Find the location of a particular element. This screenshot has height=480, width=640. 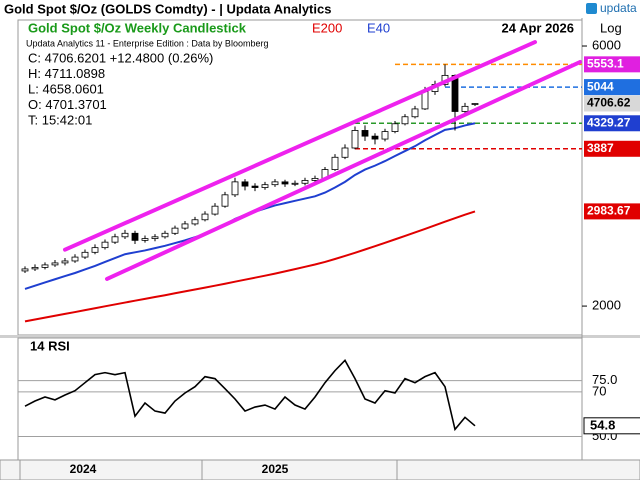

y-tick-label: 75.0 is located at coordinates (604, 379).